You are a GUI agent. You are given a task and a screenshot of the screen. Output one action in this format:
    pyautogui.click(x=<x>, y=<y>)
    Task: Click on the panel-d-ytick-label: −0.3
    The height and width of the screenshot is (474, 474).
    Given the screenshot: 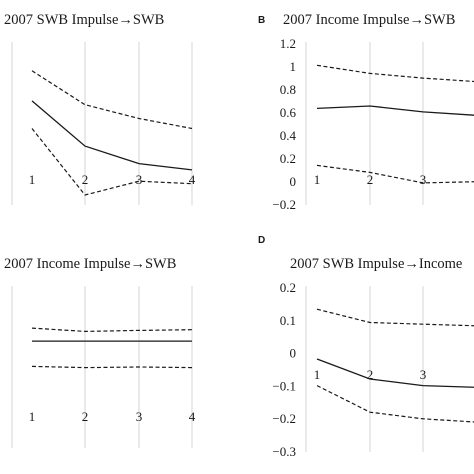 What is the action you would take?
    pyautogui.click(x=284, y=451)
    